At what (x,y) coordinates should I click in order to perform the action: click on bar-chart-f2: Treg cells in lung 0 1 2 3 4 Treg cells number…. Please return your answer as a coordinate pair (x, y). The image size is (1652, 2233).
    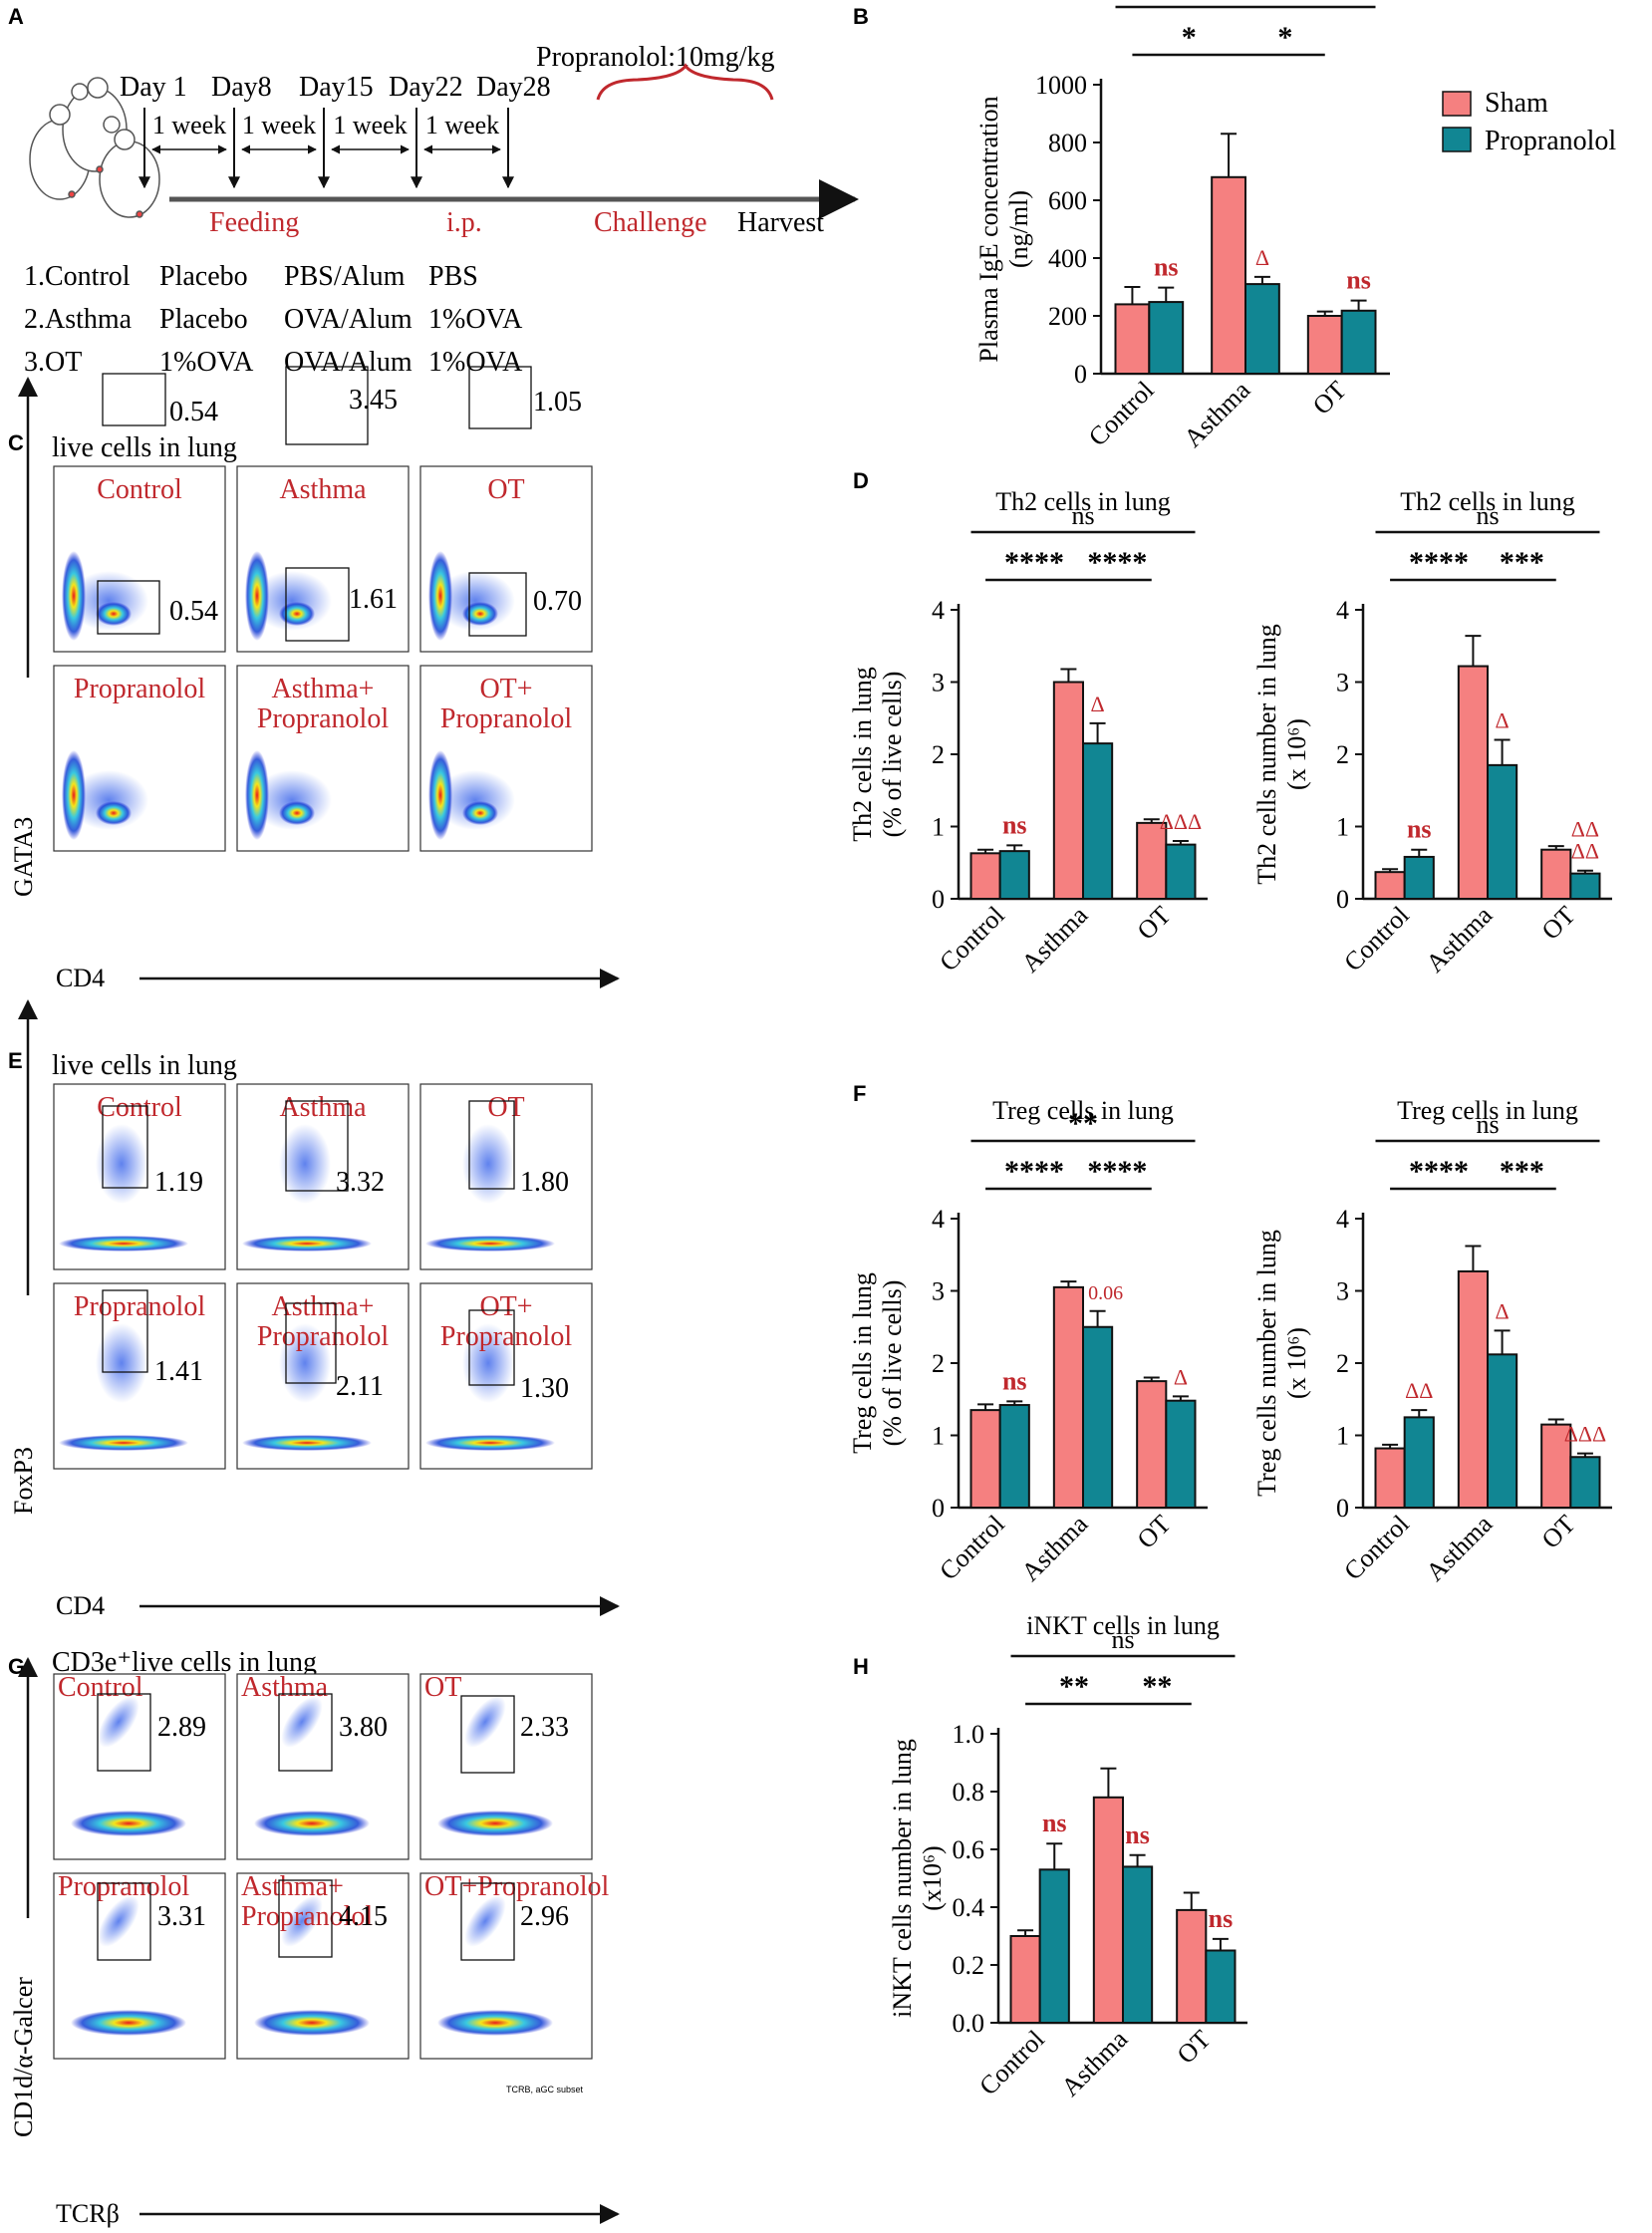
    Looking at the image, I should click on (1432, 1341).